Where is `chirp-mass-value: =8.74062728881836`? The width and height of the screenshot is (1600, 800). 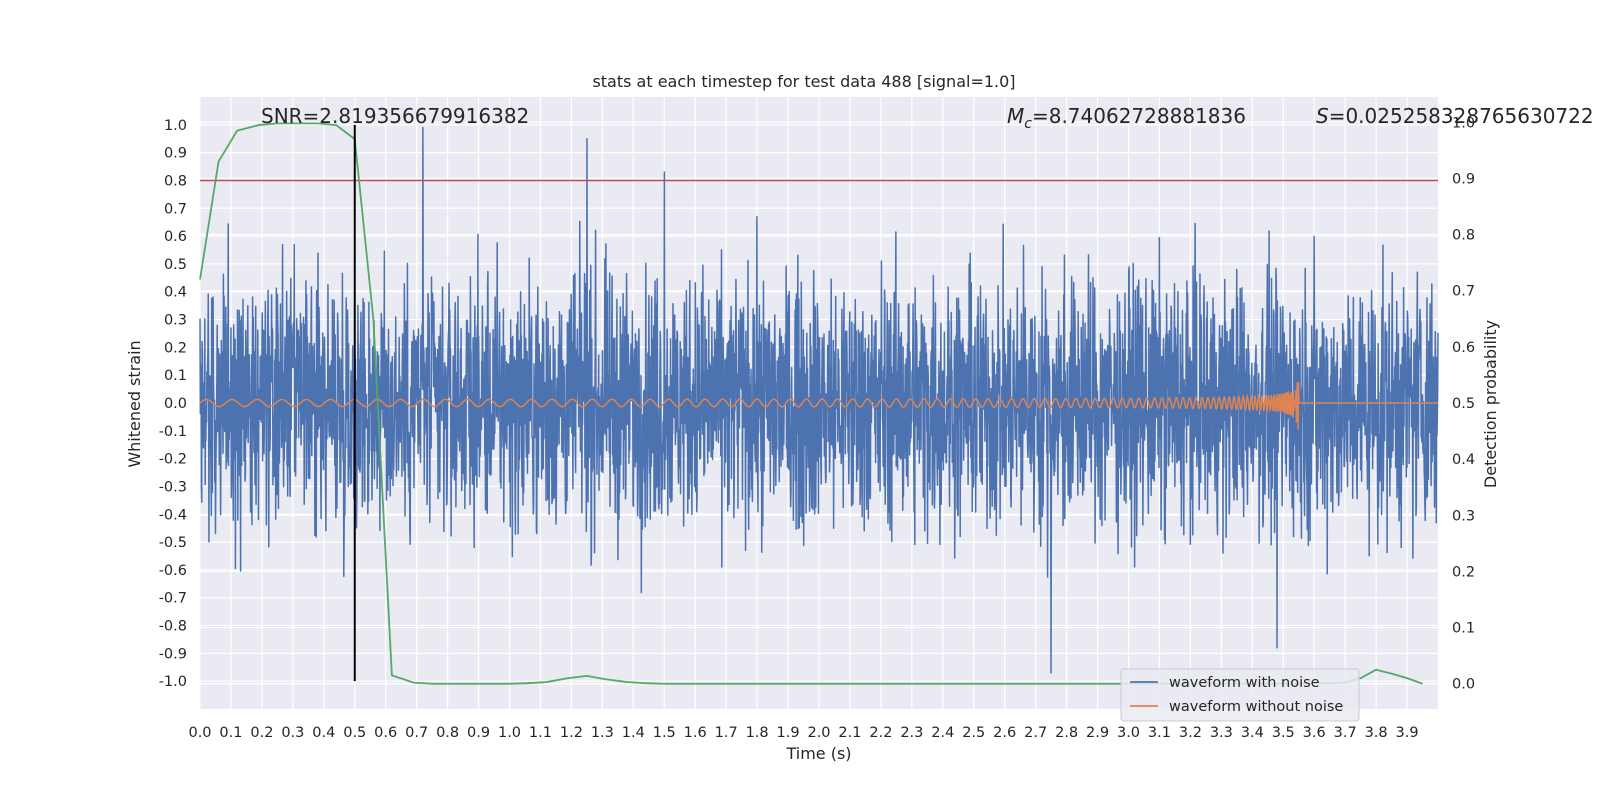
chirp-mass-value: =8.74062728881836 is located at coordinates (1139, 116).